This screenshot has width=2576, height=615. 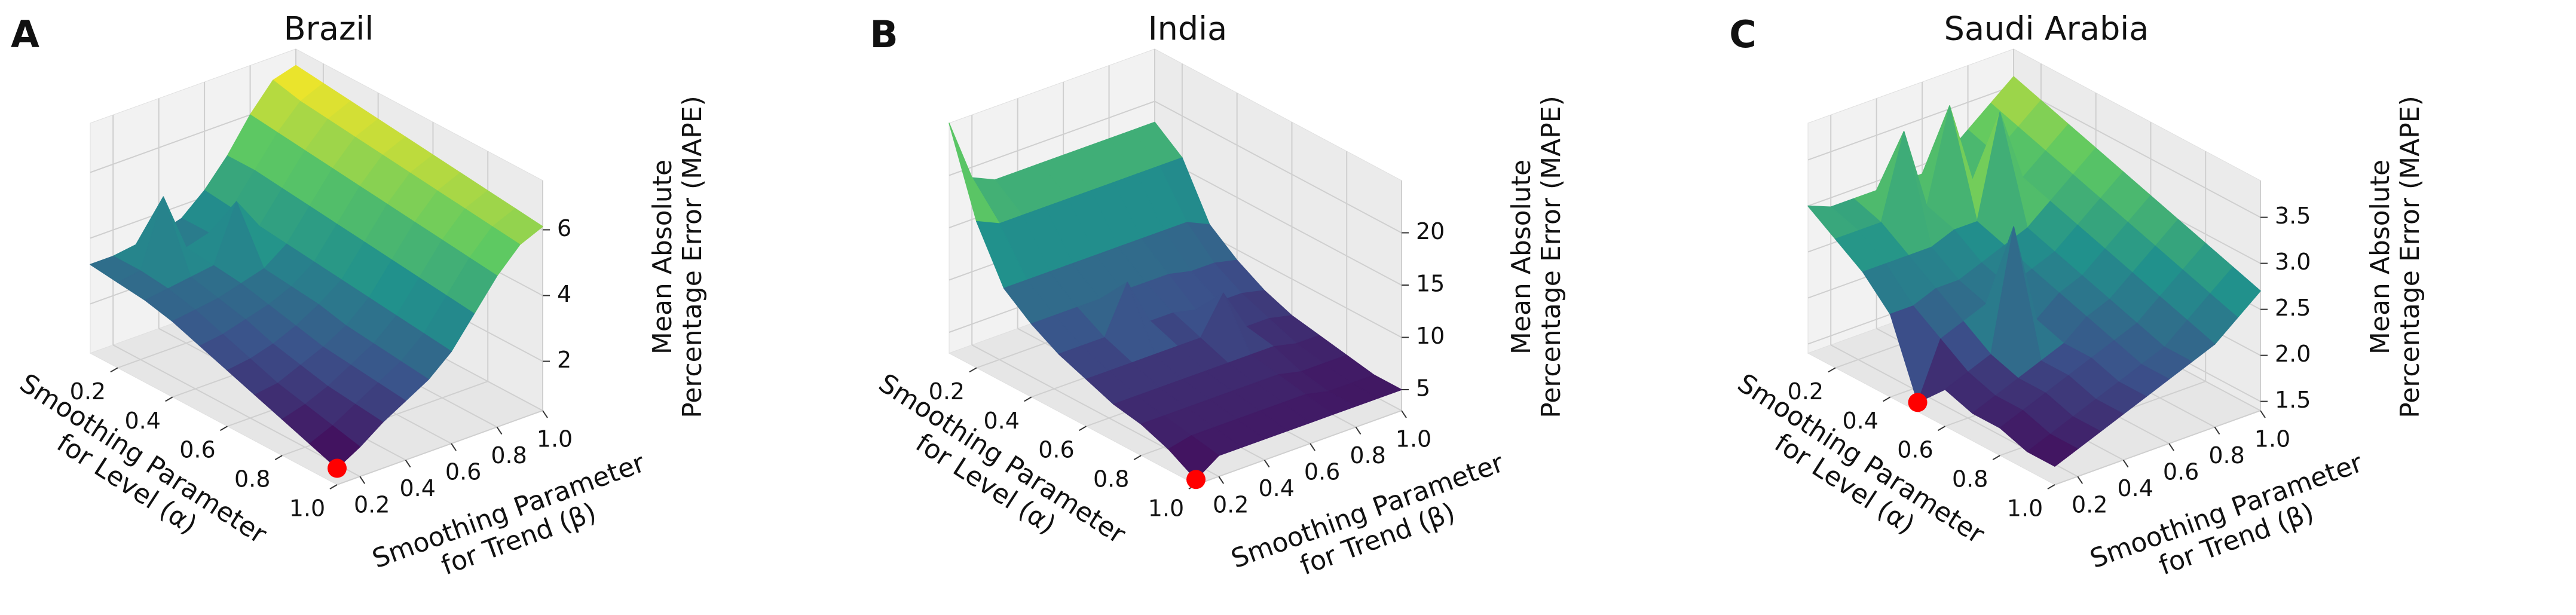 What do you see at coordinates (25, 34) in the screenshot?
I see `panel-label: A` at bounding box center [25, 34].